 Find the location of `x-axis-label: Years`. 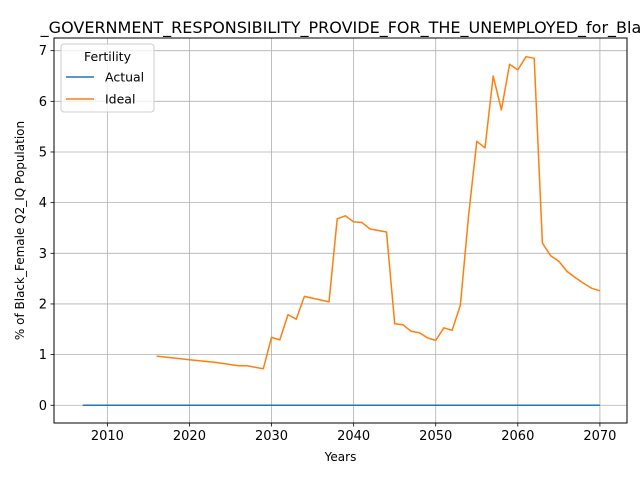

x-axis-label: Years is located at coordinates (340, 457).